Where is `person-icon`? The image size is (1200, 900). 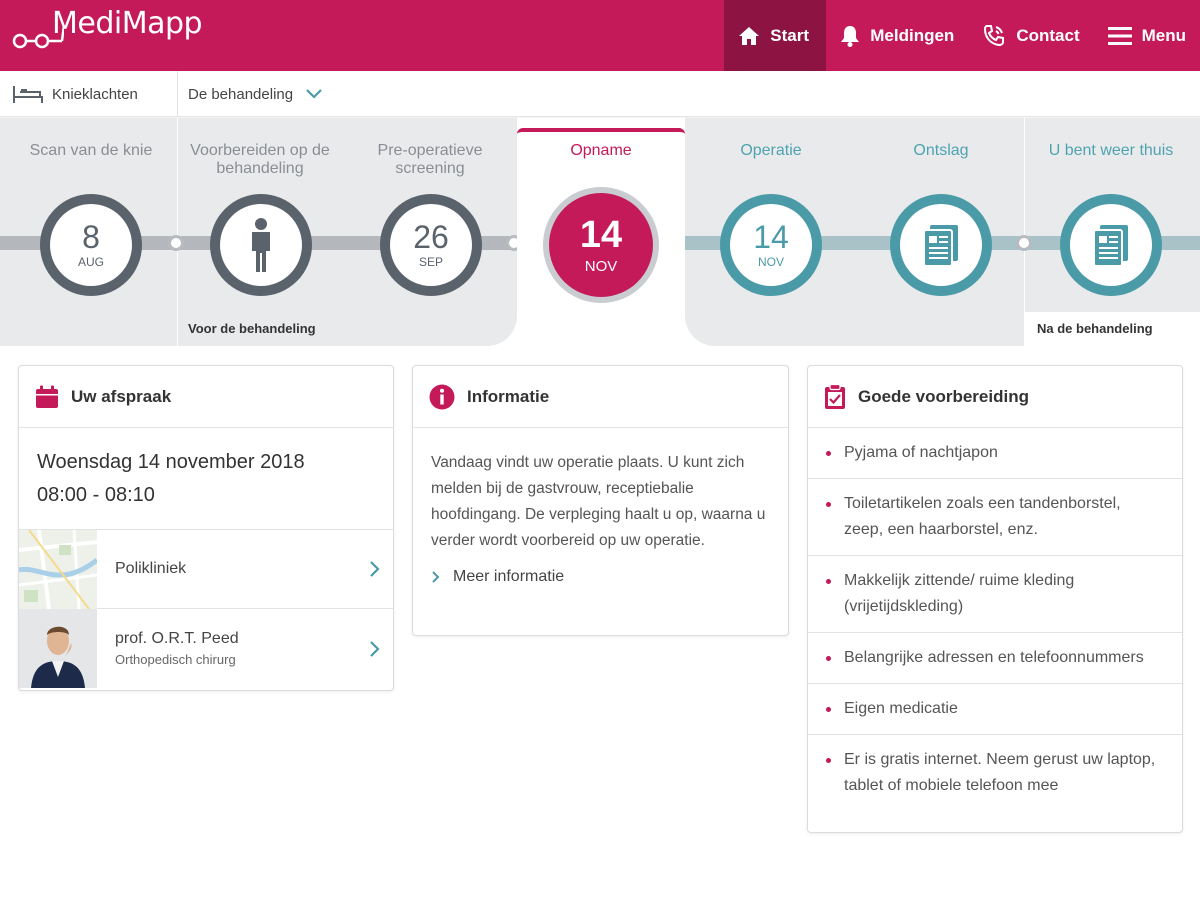
person-icon is located at coordinates (261, 245).